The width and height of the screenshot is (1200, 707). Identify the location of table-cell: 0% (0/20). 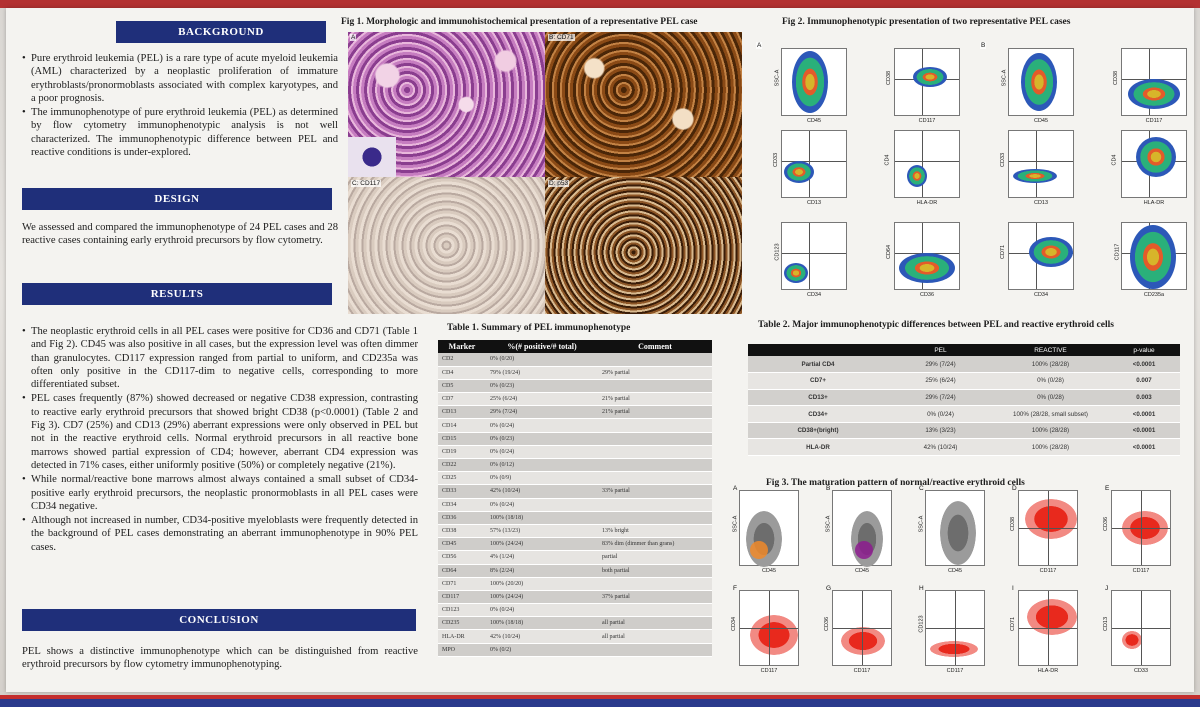
(542, 360).